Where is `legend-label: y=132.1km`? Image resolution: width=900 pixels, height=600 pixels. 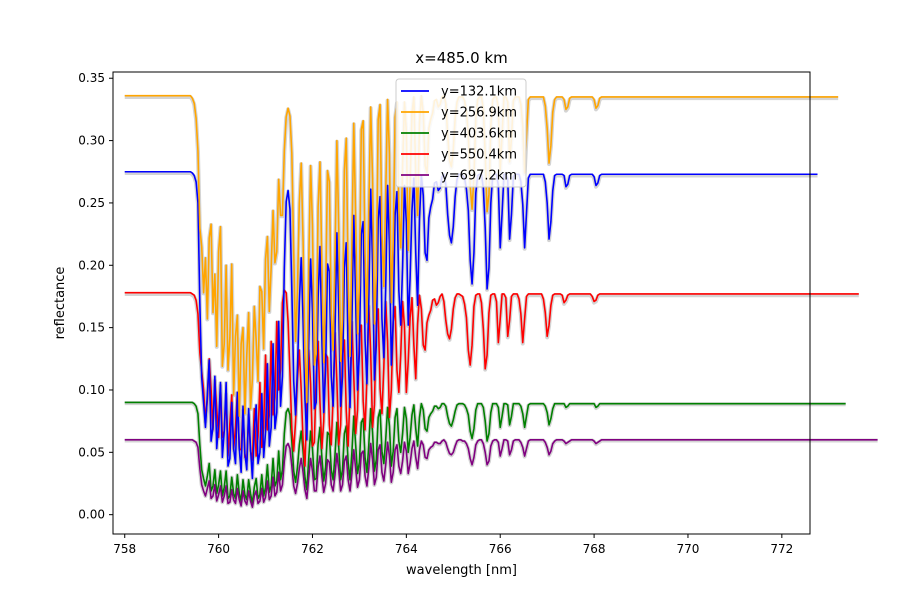
legend-label: y=132.1km is located at coordinates (479, 92).